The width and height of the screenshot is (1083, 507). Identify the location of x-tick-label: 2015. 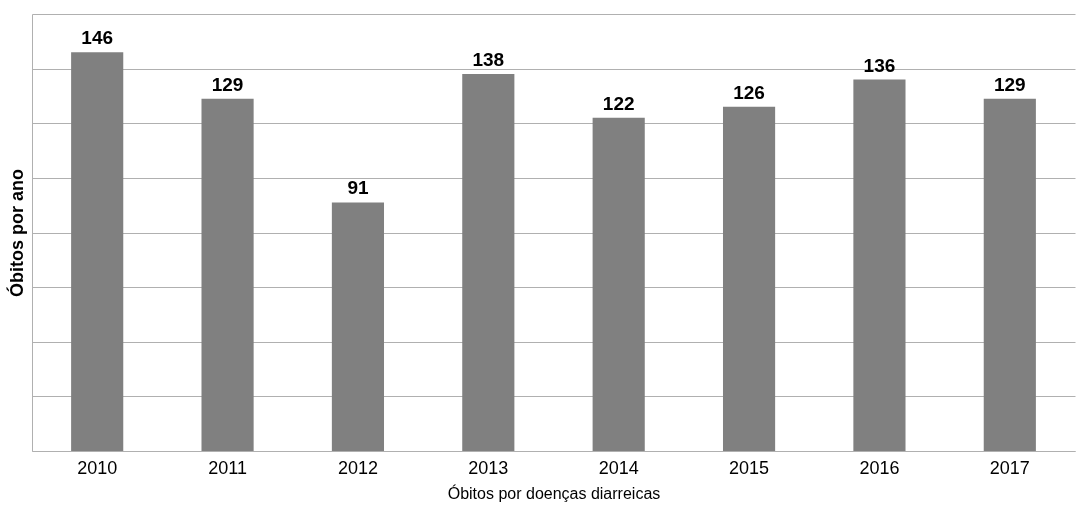
(749, 467).